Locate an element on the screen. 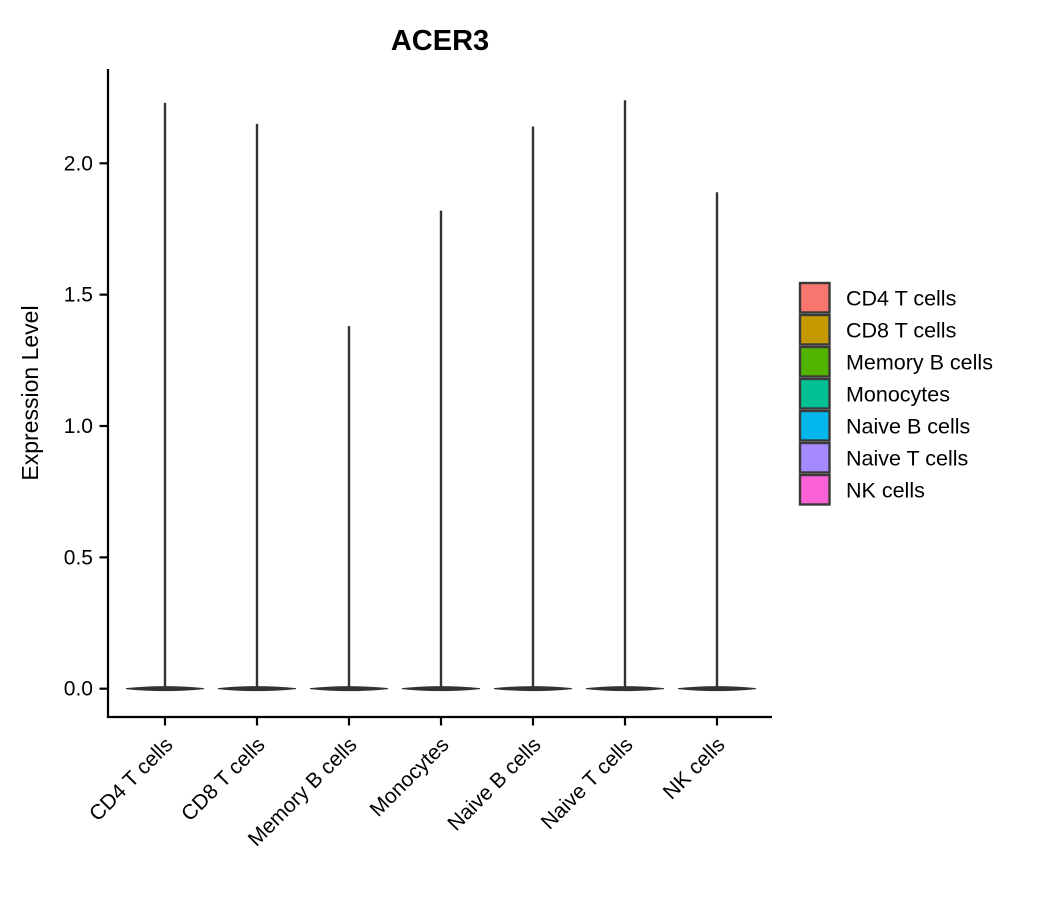  y-tick-label: 1.0 is located at coordinates (78, 426).